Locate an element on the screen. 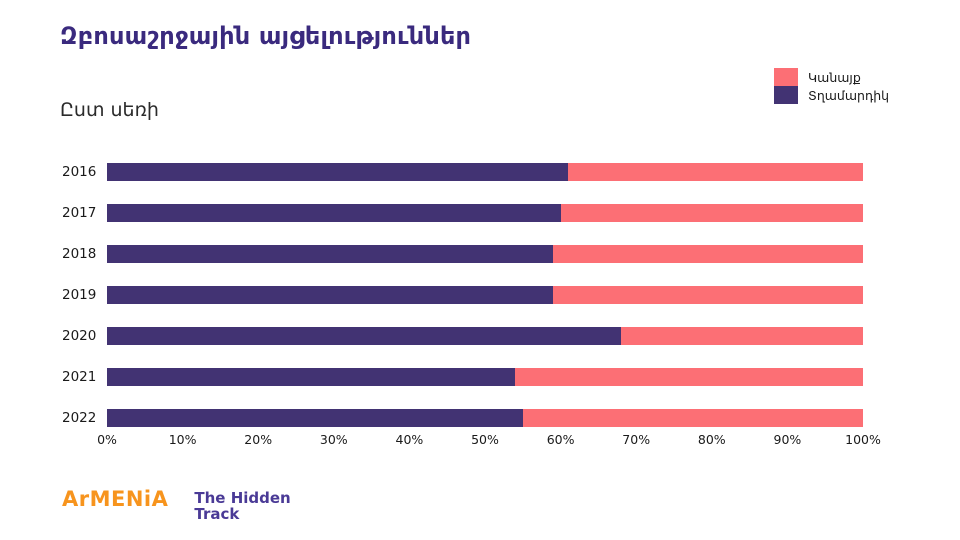 This screenshot has width=960, height=540. year-label: 2021 is located at coordinates (79, 377).